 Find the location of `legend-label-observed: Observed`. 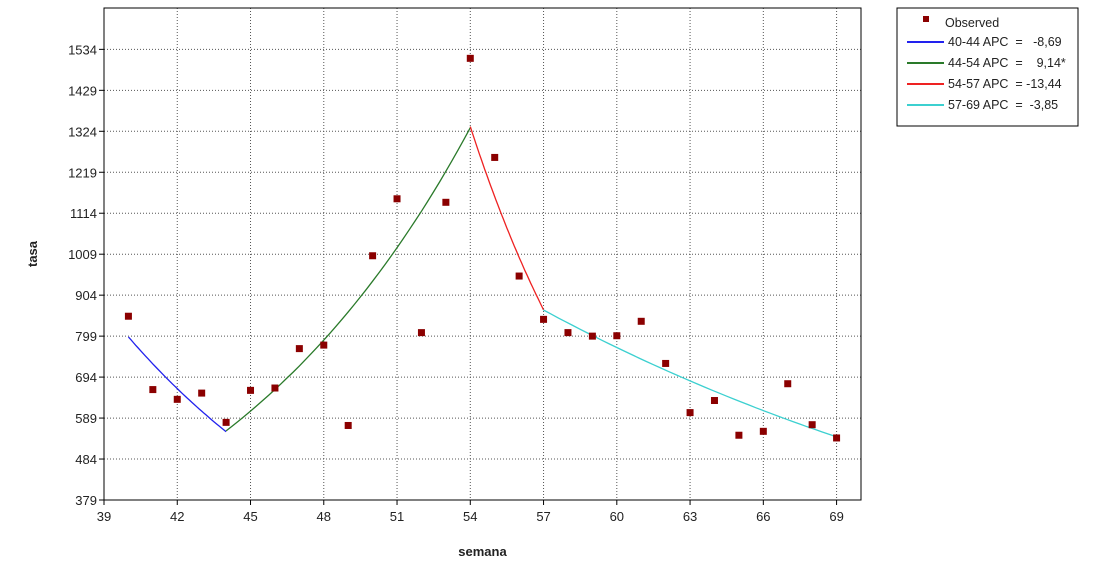

legend-label-observed: Observed is located at coordinates (972, 23).